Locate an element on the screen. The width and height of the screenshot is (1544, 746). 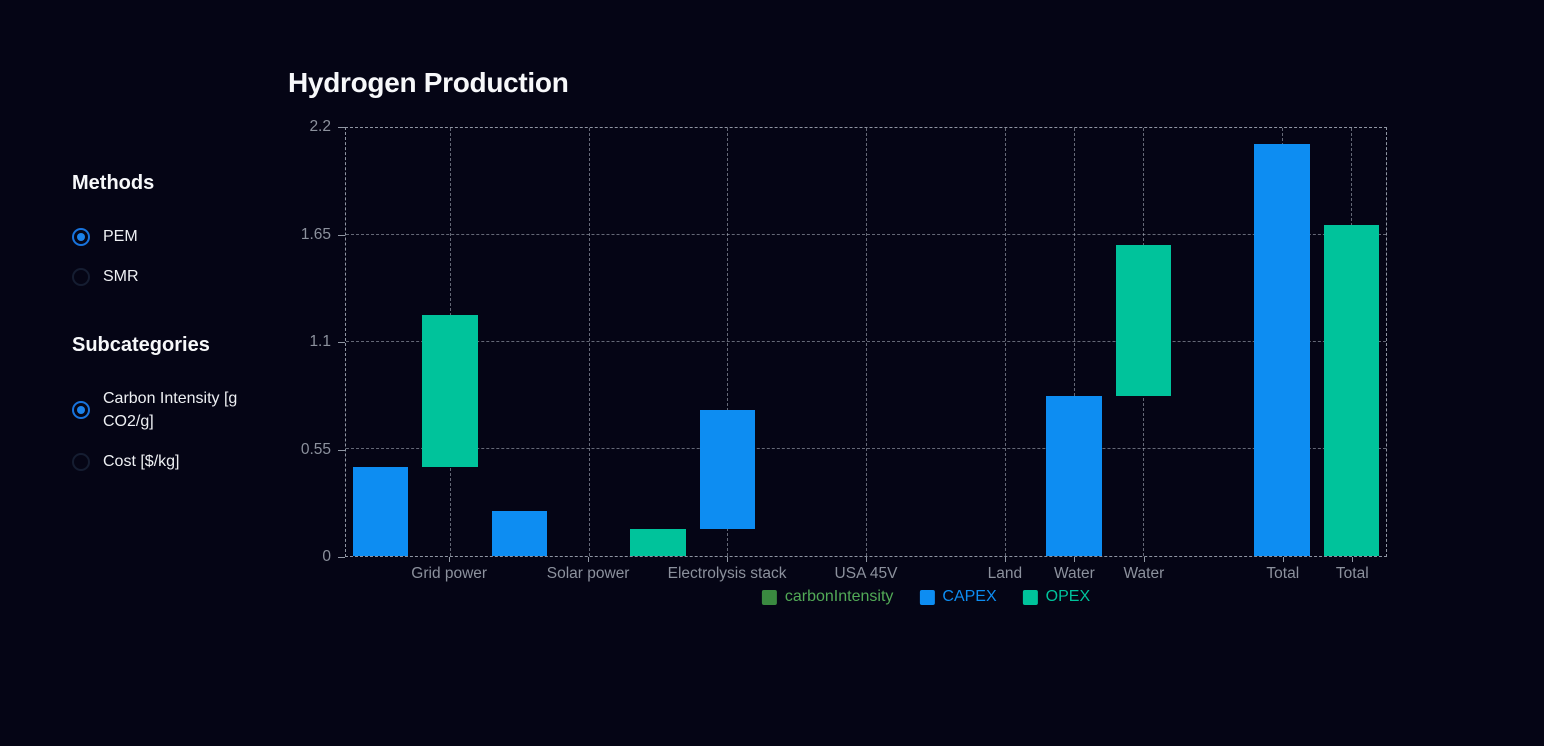
radio-option-carbon-intensity-g-co2-g: Carbon Intensity [g CO2/g] is located at coordinates (177, 410).